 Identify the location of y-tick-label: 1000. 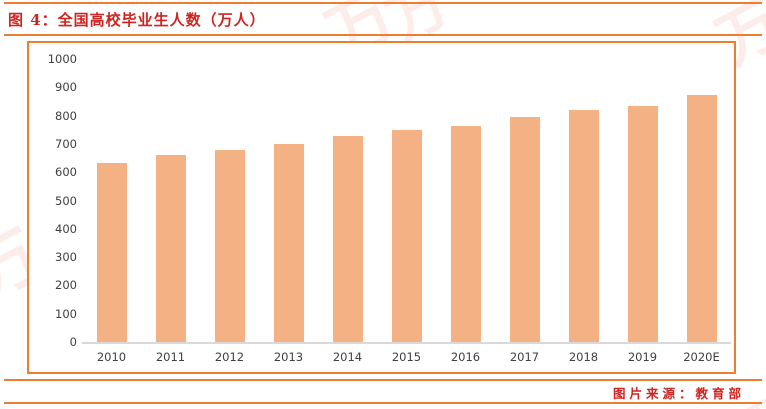
(62, 59).